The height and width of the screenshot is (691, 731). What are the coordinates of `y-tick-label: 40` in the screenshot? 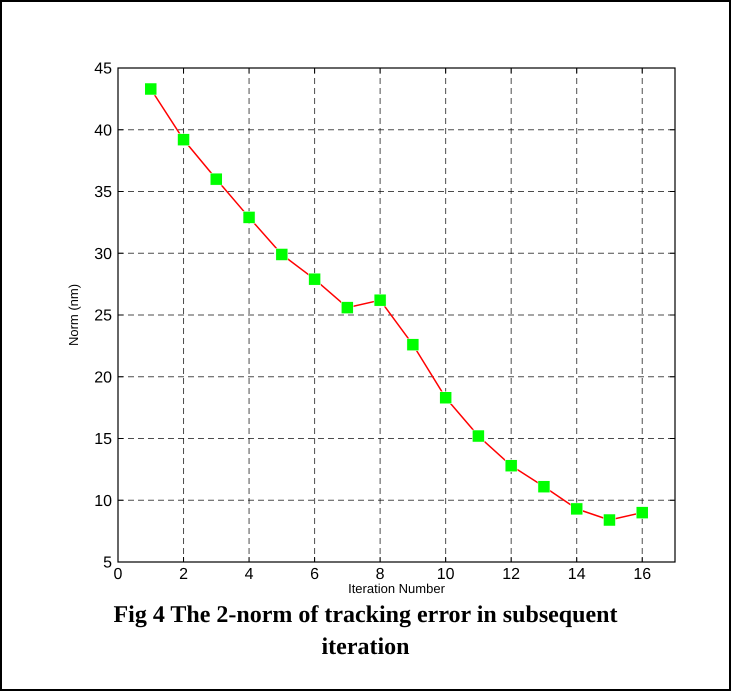 It's located at (103, 131).